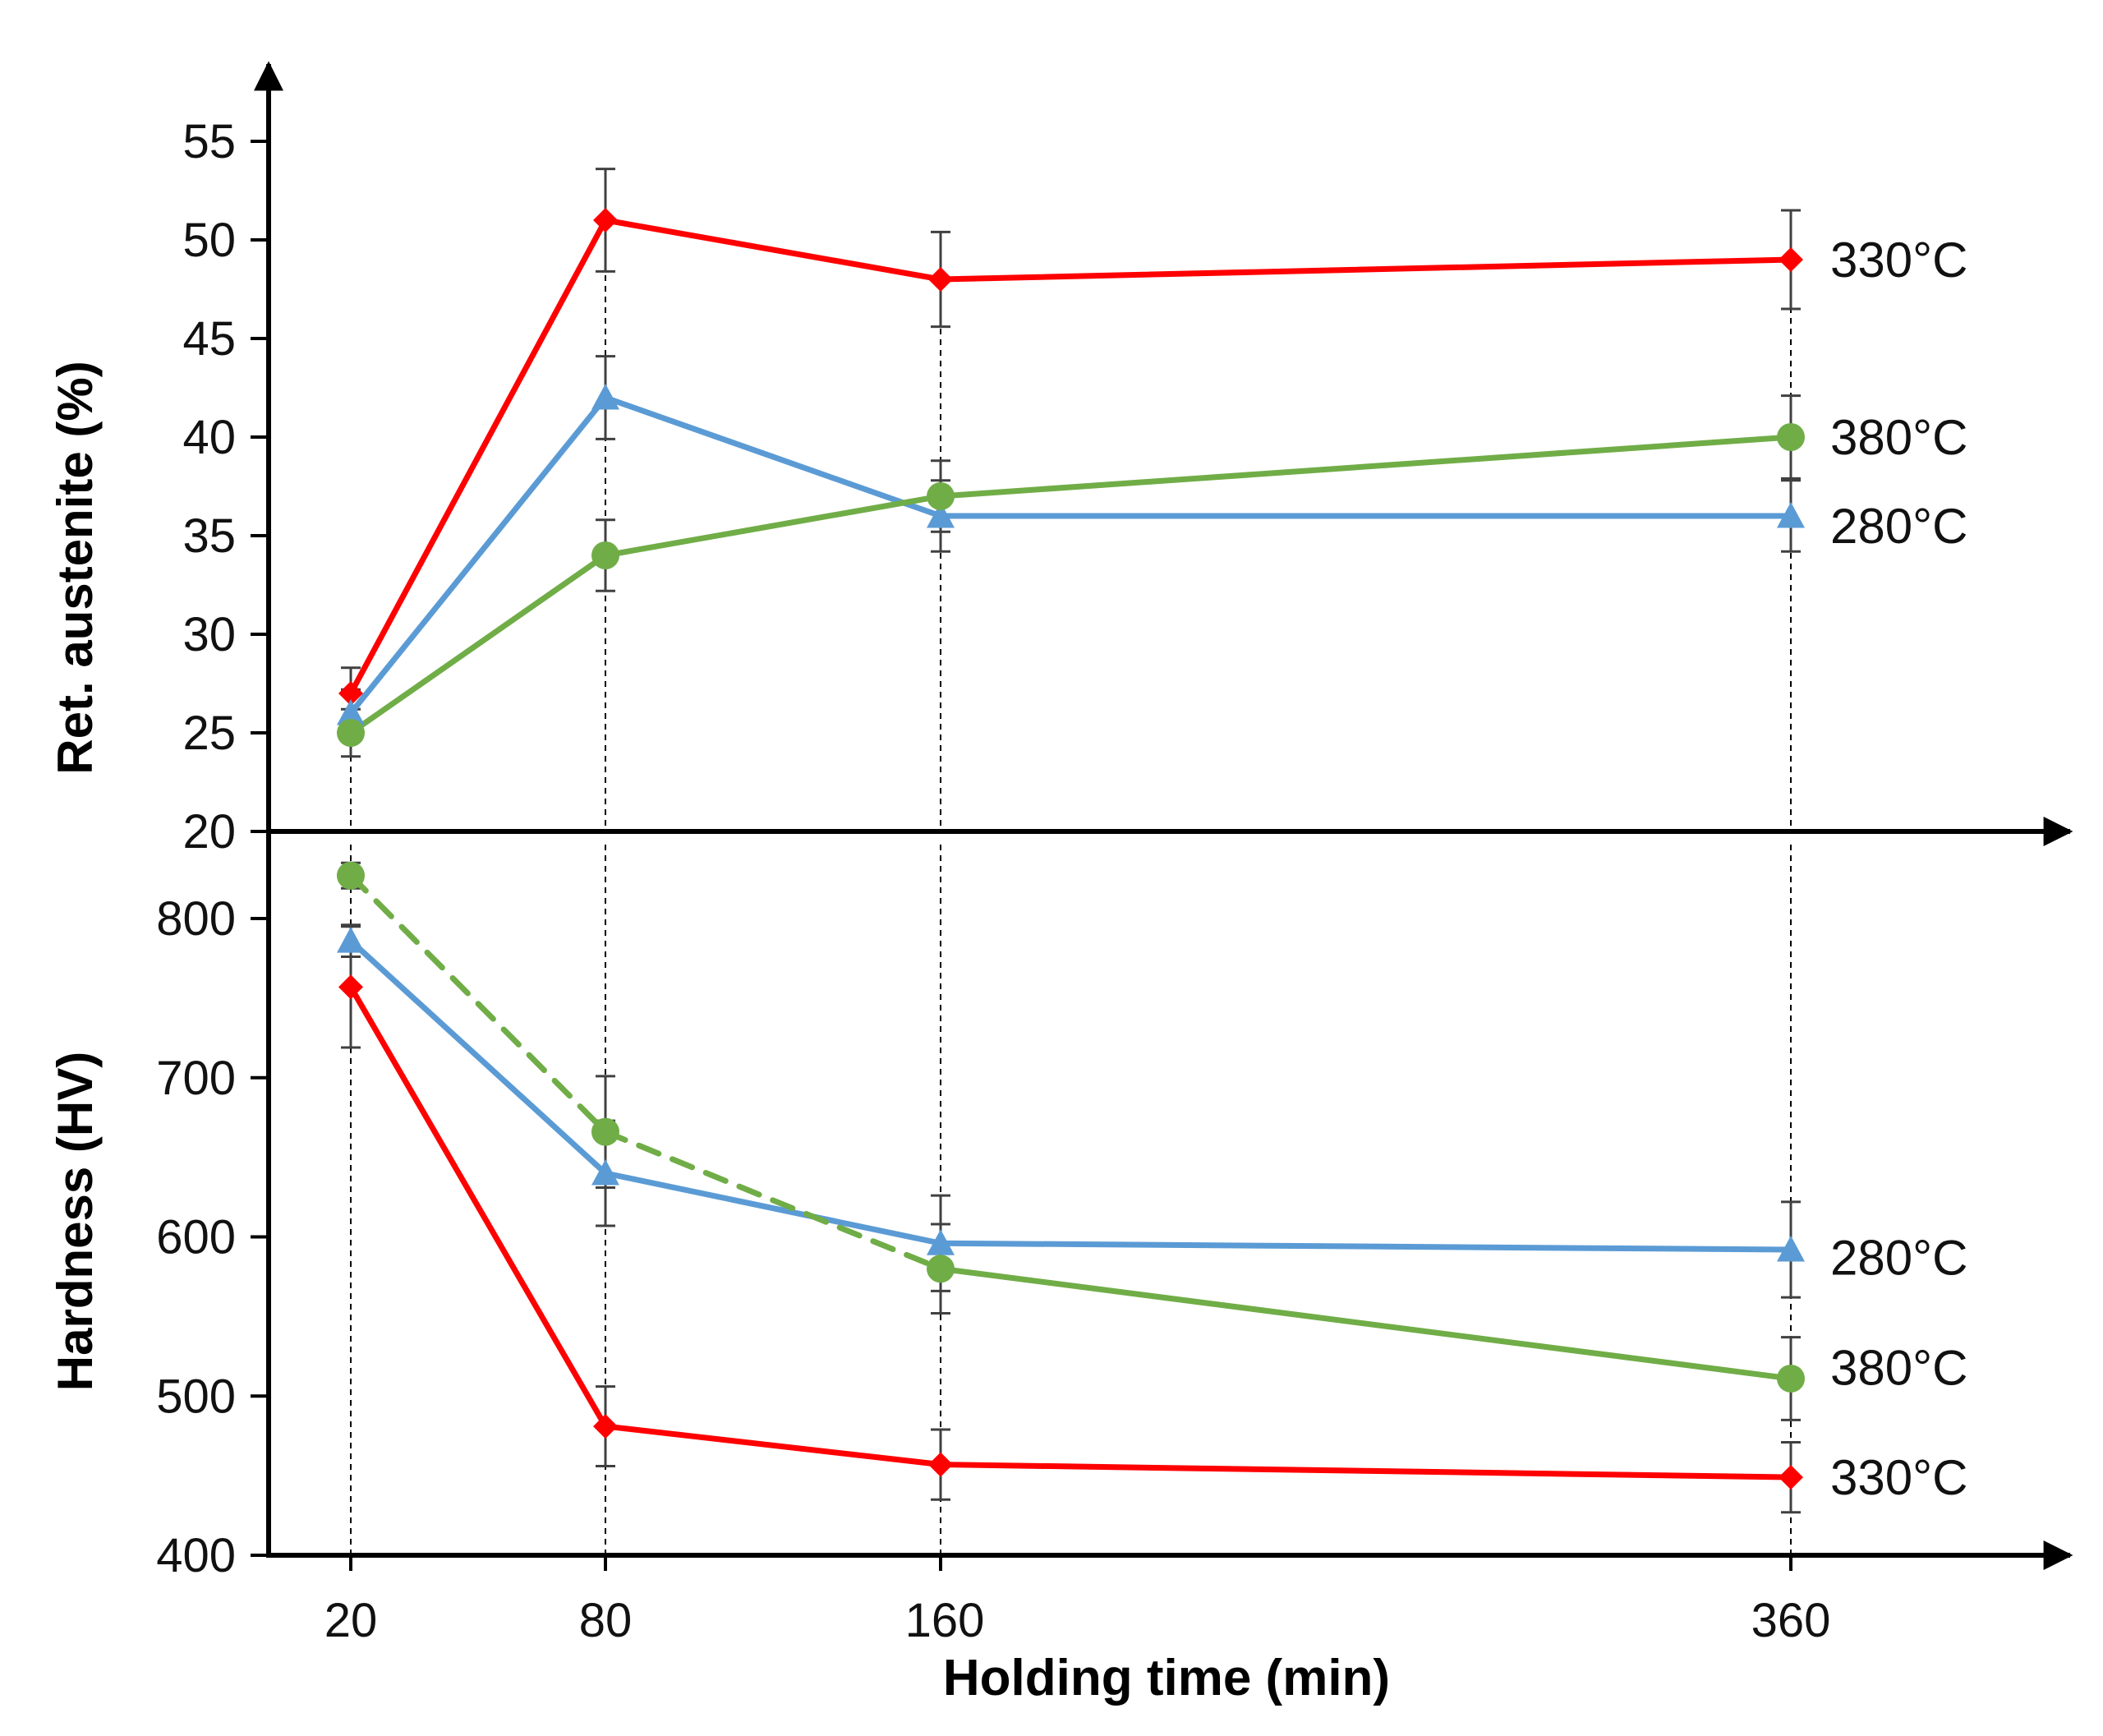 Image resolution: width=2103 pixels, height=1736 pixels. I want to click on austenite-series-label-2: 280°C, so click(1899, 527).